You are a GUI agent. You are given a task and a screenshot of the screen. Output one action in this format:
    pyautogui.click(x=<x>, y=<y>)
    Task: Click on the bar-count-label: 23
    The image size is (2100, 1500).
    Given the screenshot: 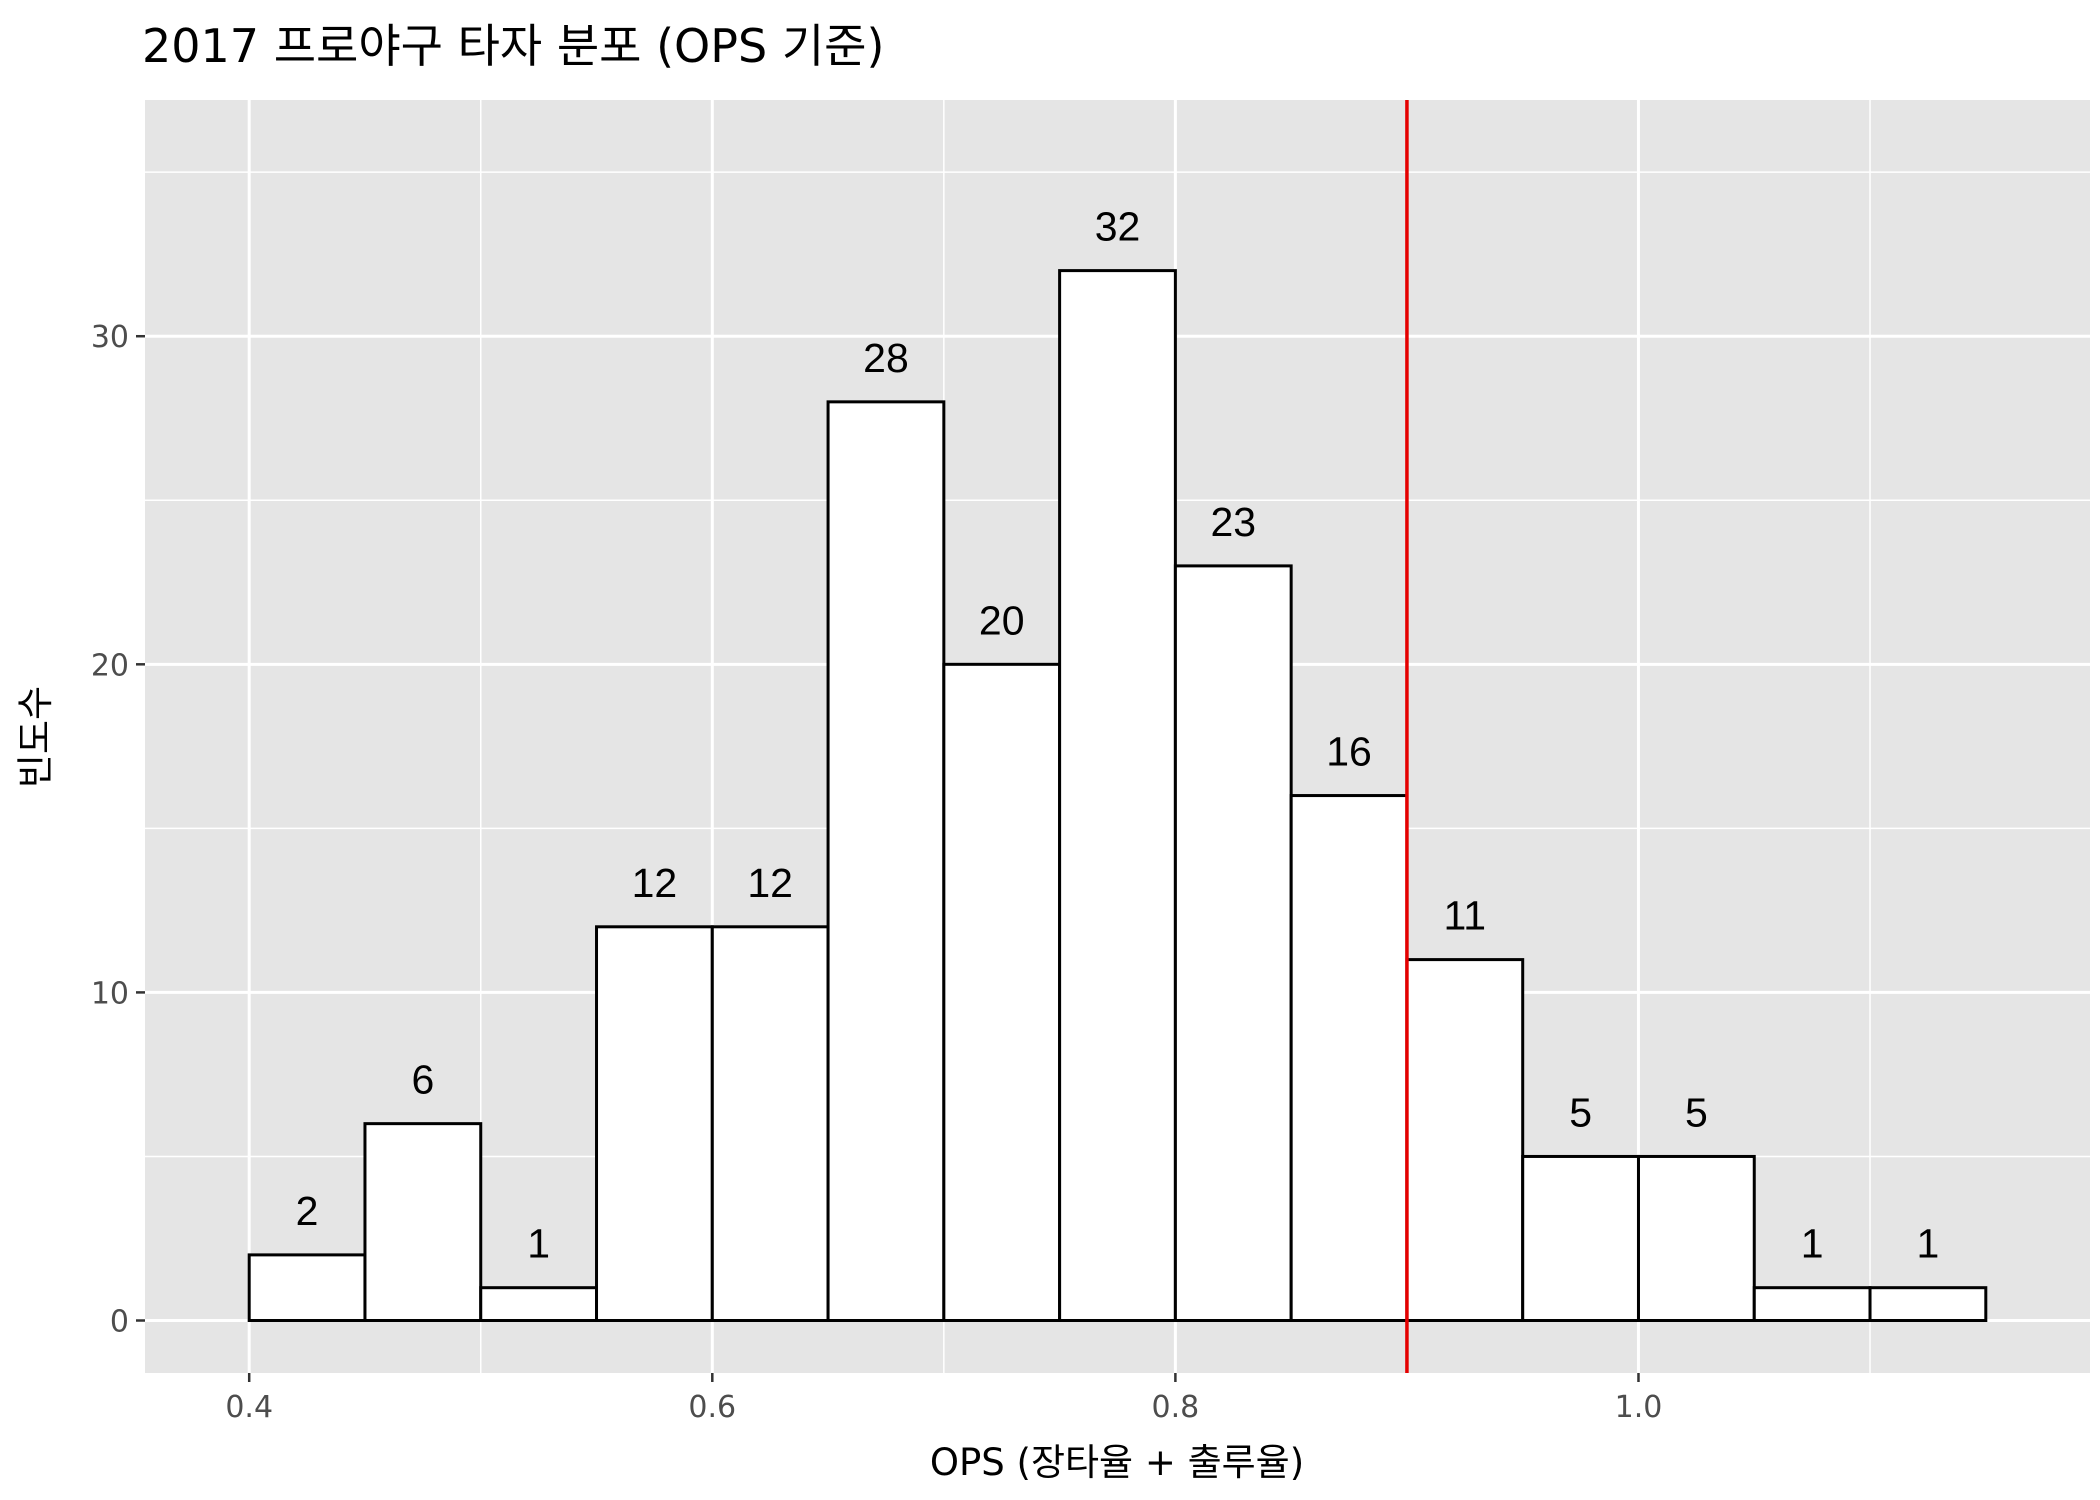 What is the action you would take?
    pyautogui.click(x=1233, y=522)
    